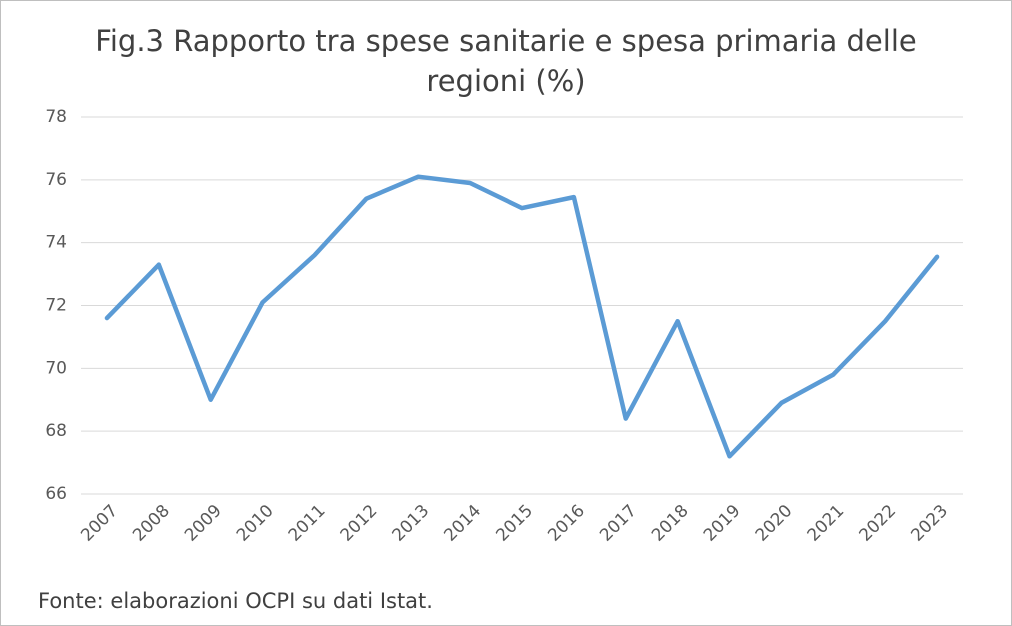  I want to click on y-tick-label: 66, so click(56, 494).